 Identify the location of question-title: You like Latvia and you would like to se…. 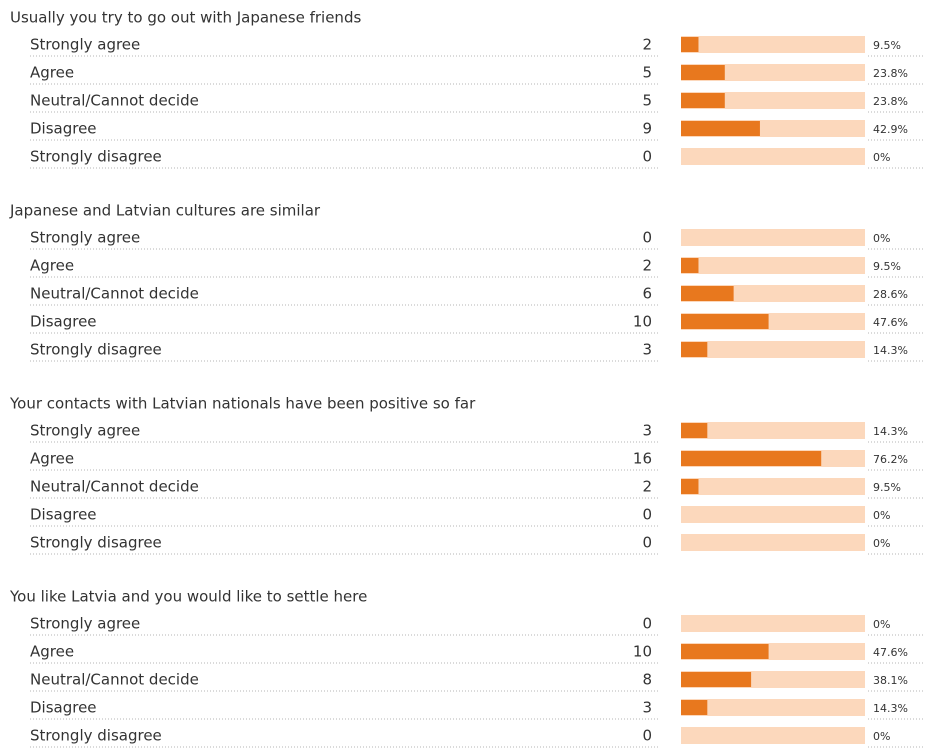
(188, 597).